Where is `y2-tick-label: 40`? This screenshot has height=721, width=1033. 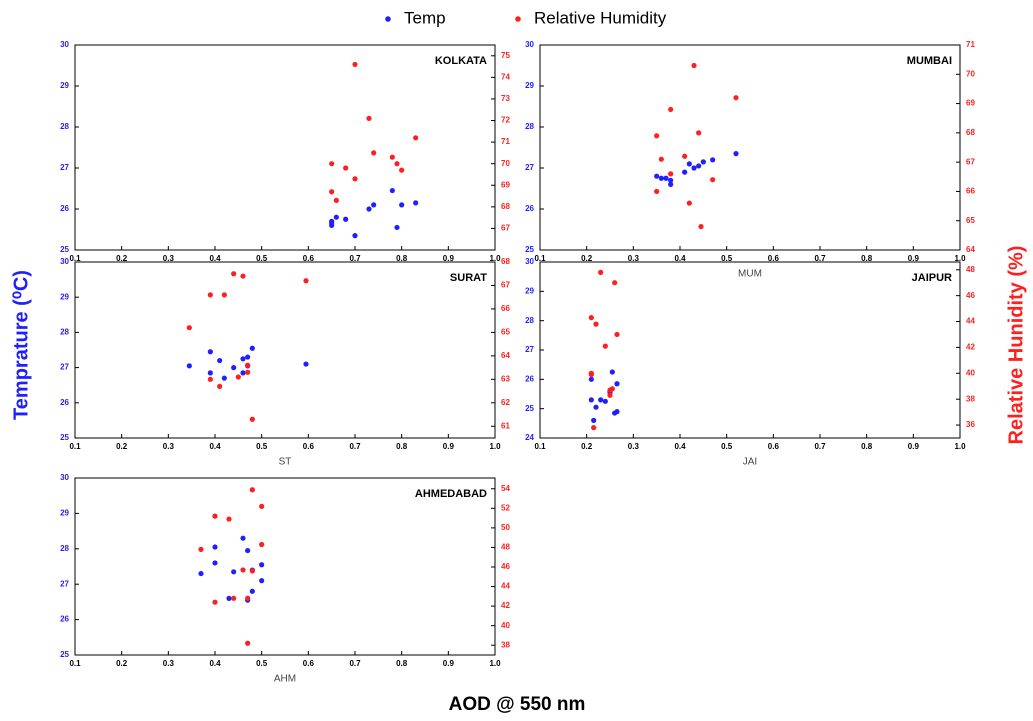 y2-tick-label: 40 is located at coordinates (505, 625).